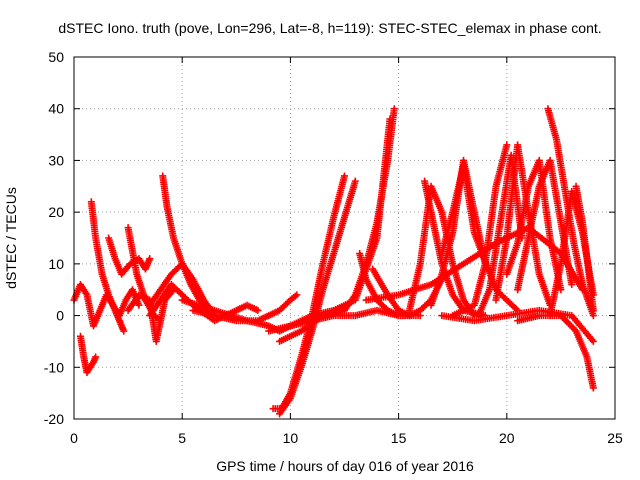 The height and width of the screenshot is (480, 640). Describe the element at coordinates (182, 438) in the screenshot. I see `x-tick-label: 5` at that location.